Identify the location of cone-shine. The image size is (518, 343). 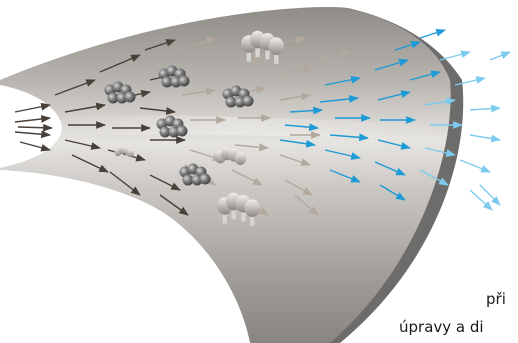
(245, 127).